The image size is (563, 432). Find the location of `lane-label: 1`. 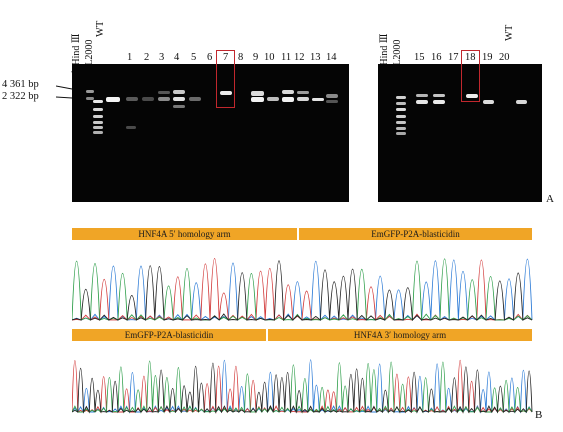

lane-label: 1 is located at coordinates (130, 57).